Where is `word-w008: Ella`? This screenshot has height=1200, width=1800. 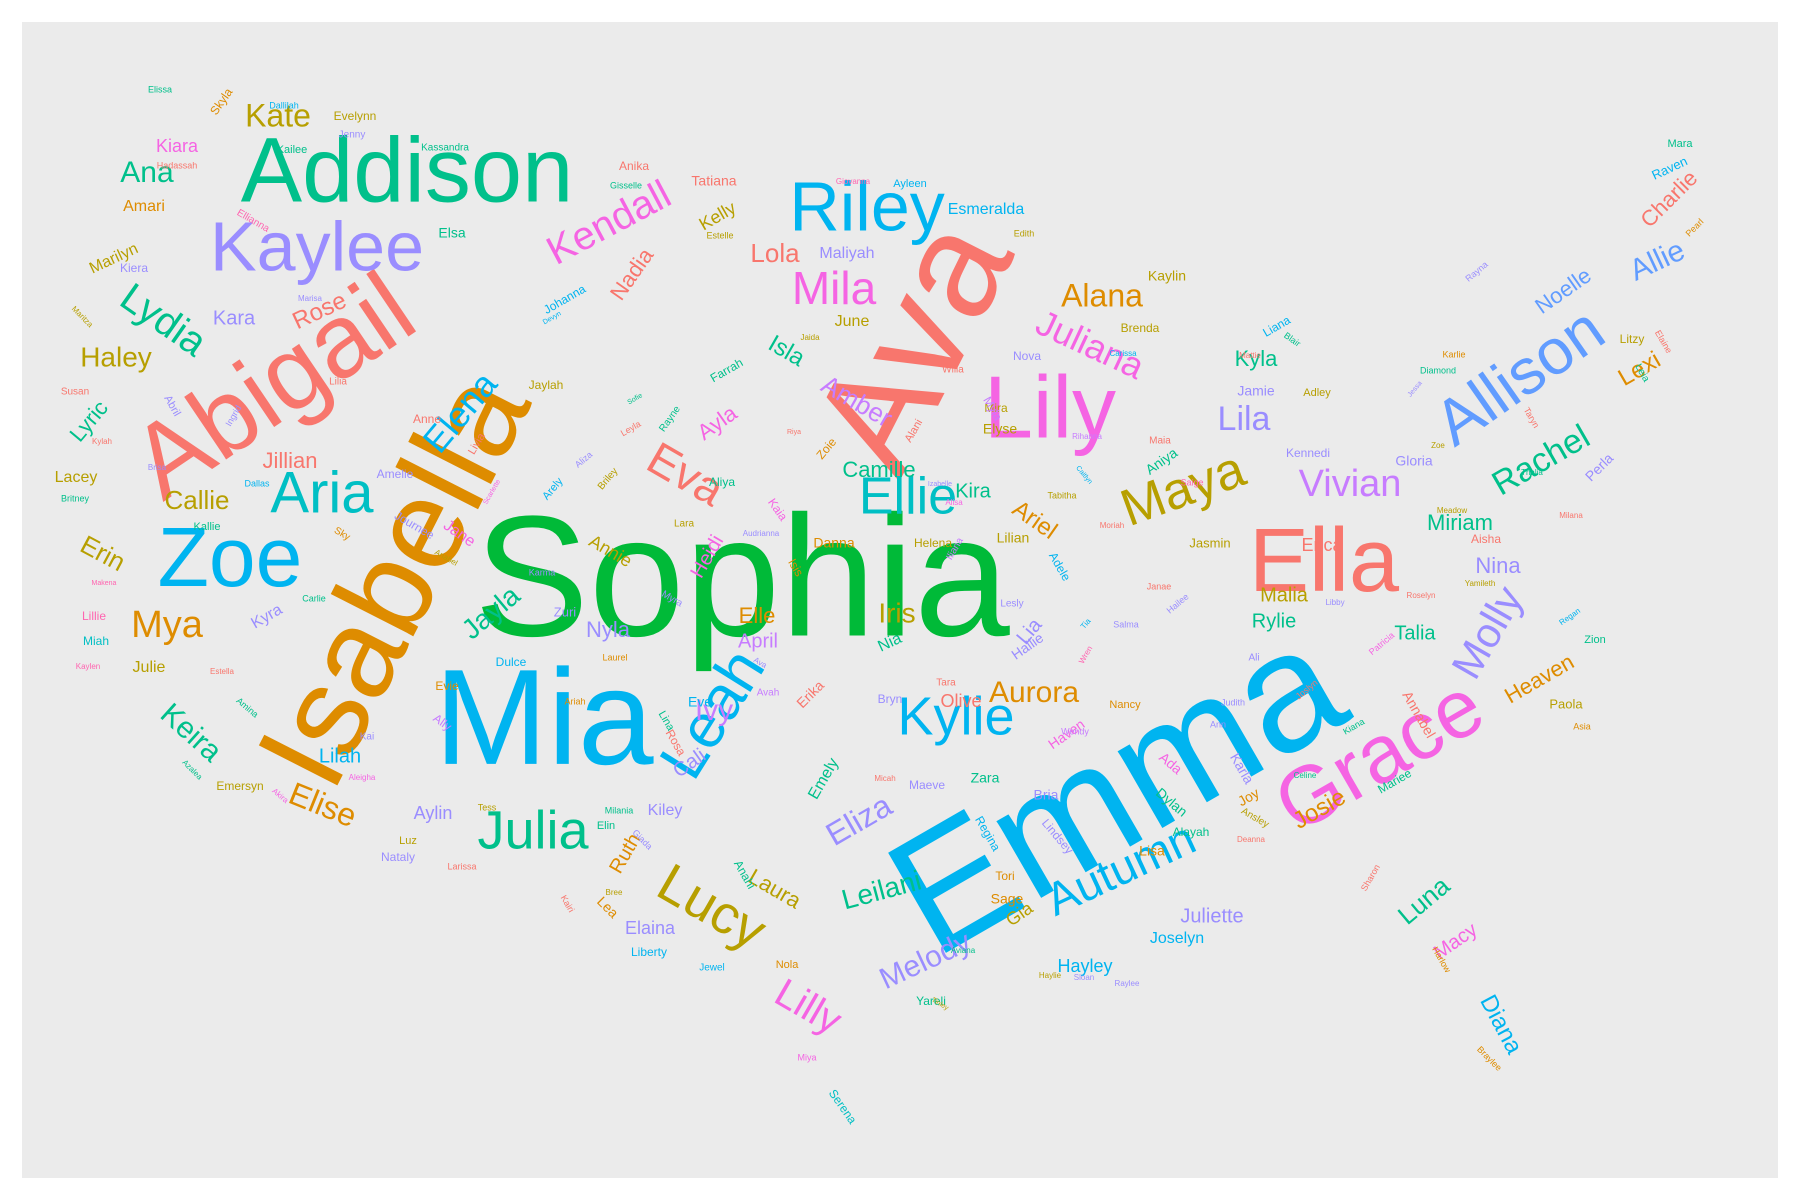
word-w008: Ella is located at coordinates (1324, 561).